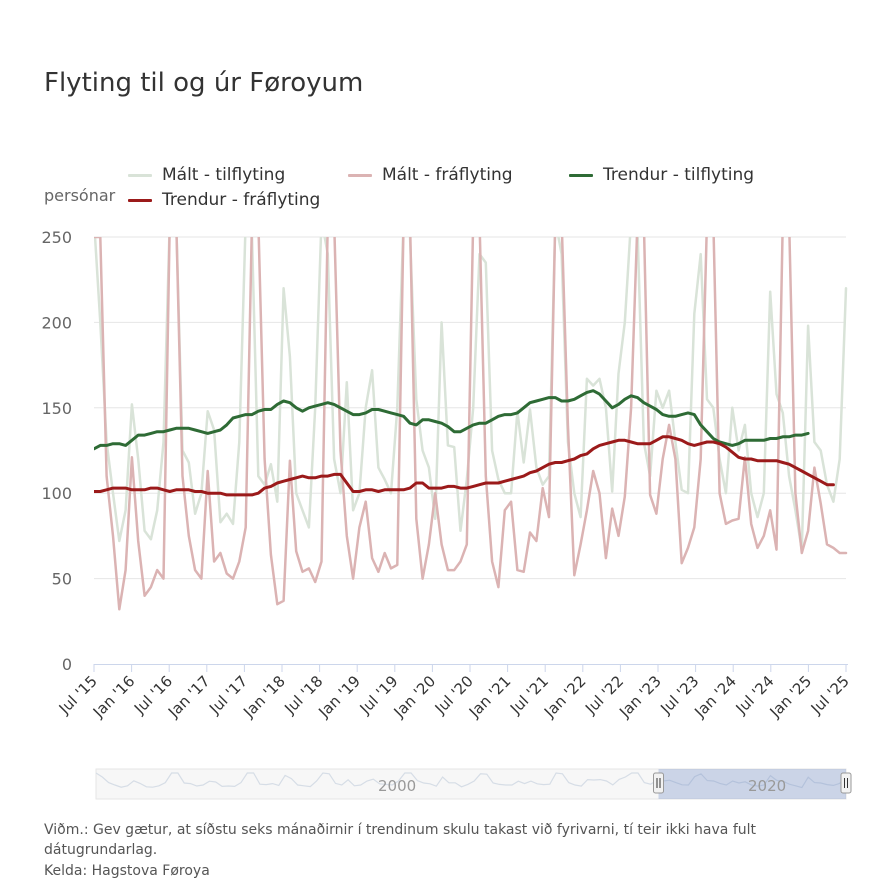  Describe the element at coordinates (715, 697) in the screenshot. I see `x-tick-label: Jan '24` at that location.